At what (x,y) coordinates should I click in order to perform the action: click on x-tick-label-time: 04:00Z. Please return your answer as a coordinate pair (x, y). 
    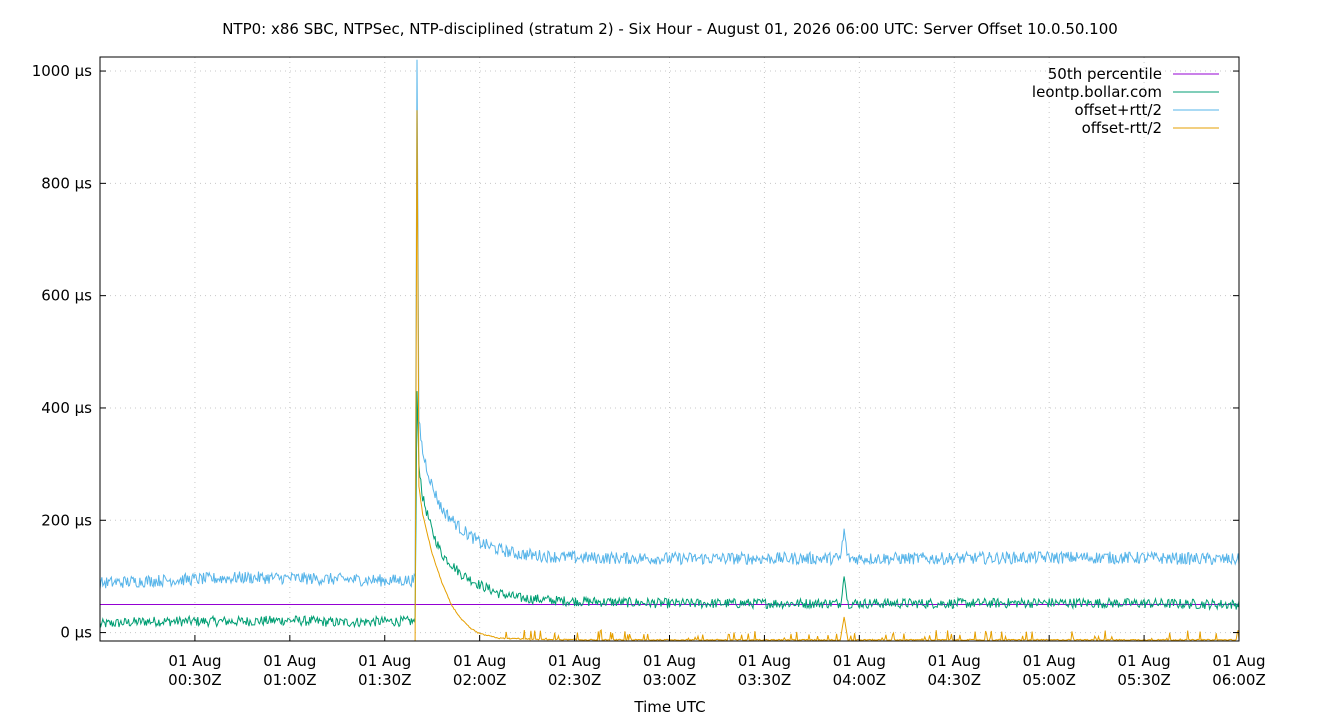
    Looking at the image, I should click on (860, 680).